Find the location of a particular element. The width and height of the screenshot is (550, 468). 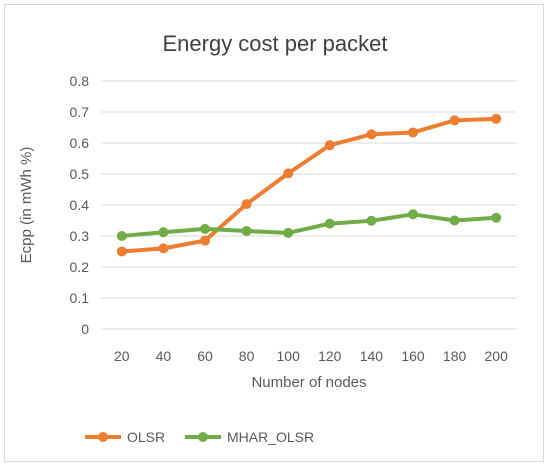

y-tick-label: 0.3 is located at coordinates (80, 236).